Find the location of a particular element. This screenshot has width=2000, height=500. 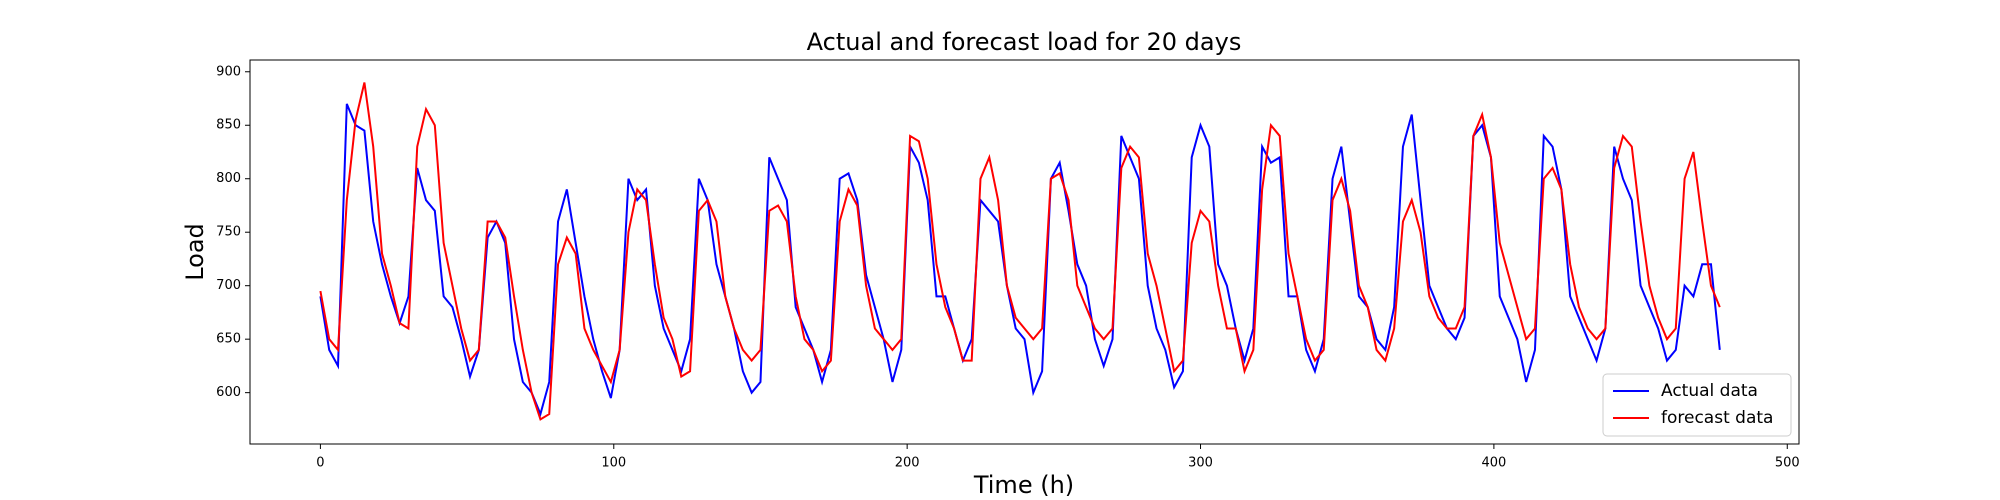

y-tick-label: 900 is located at coordinates (228, 71).